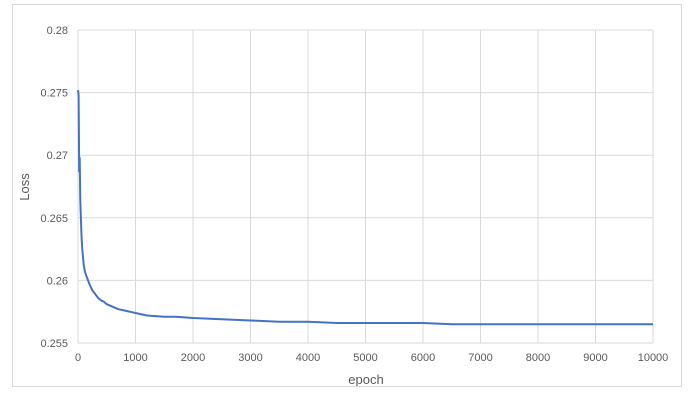 Image resolution: width=697 pixels, height=393 pixels. I want to click on x-tick-label: 9000, so click(595, 358).